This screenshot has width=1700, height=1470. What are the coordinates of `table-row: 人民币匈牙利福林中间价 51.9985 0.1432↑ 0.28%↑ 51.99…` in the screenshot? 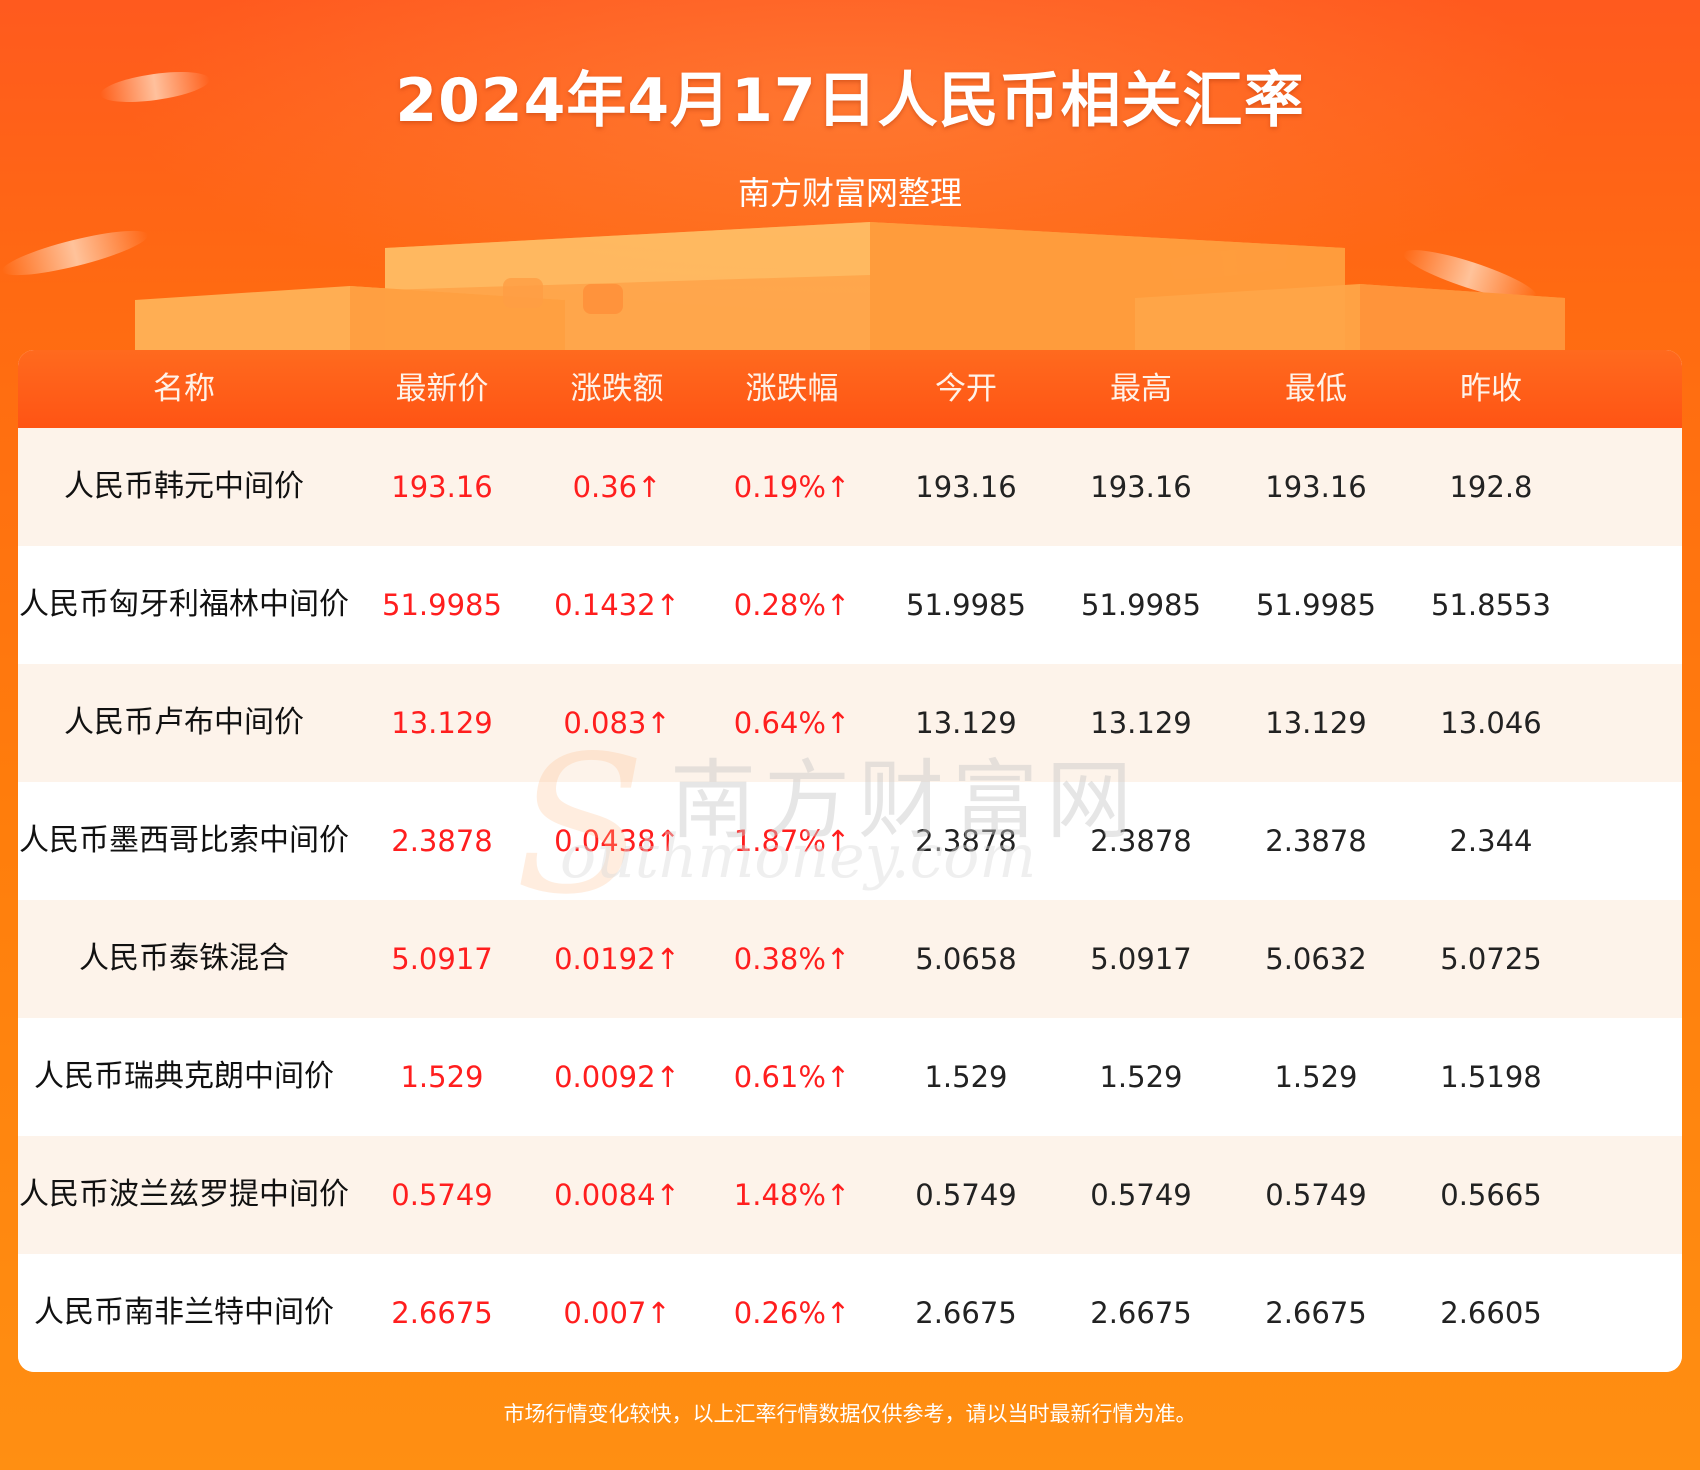 It's located at (850, 605).